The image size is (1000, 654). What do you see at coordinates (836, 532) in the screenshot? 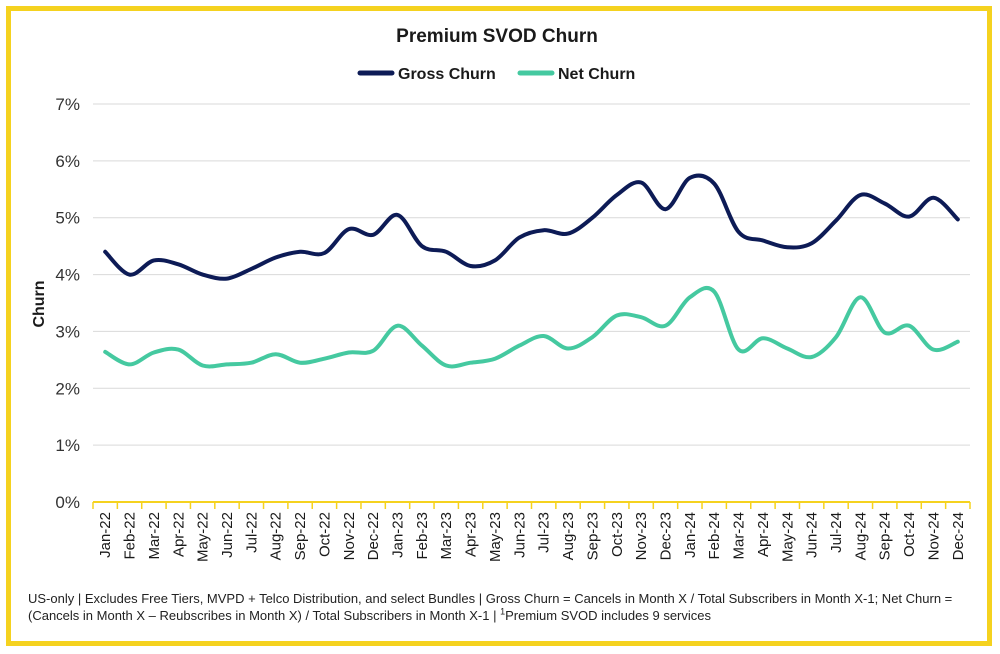
I see `x-tick-label: Jul-24` at bounding box center [836, 532].